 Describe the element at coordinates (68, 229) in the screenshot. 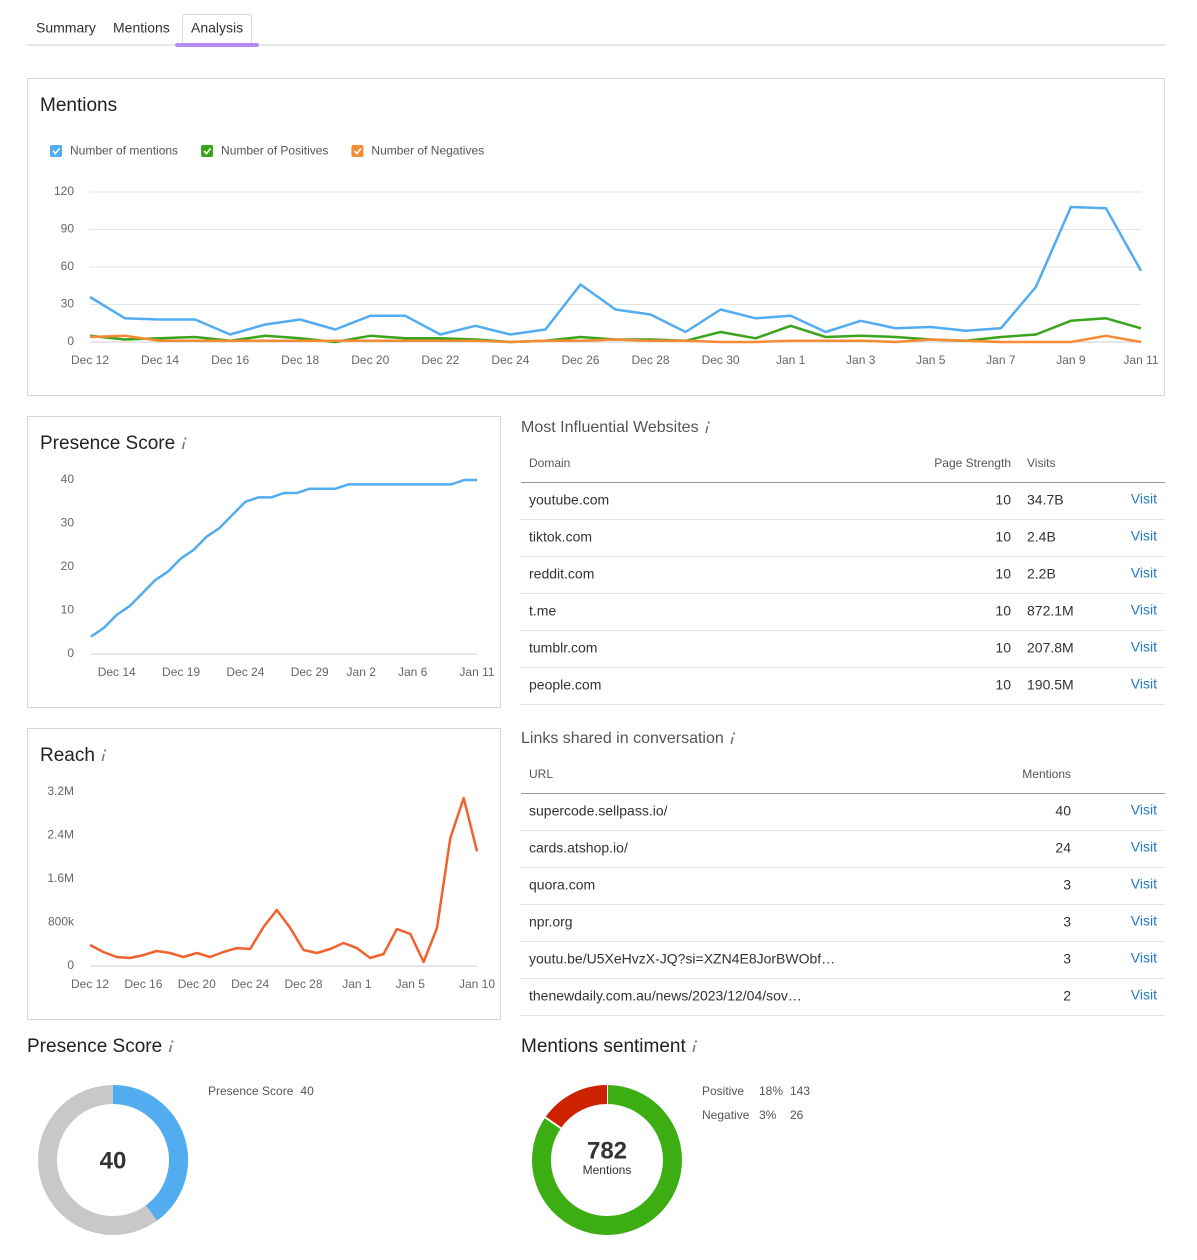

I see `y-tick-label: 90` at that location.